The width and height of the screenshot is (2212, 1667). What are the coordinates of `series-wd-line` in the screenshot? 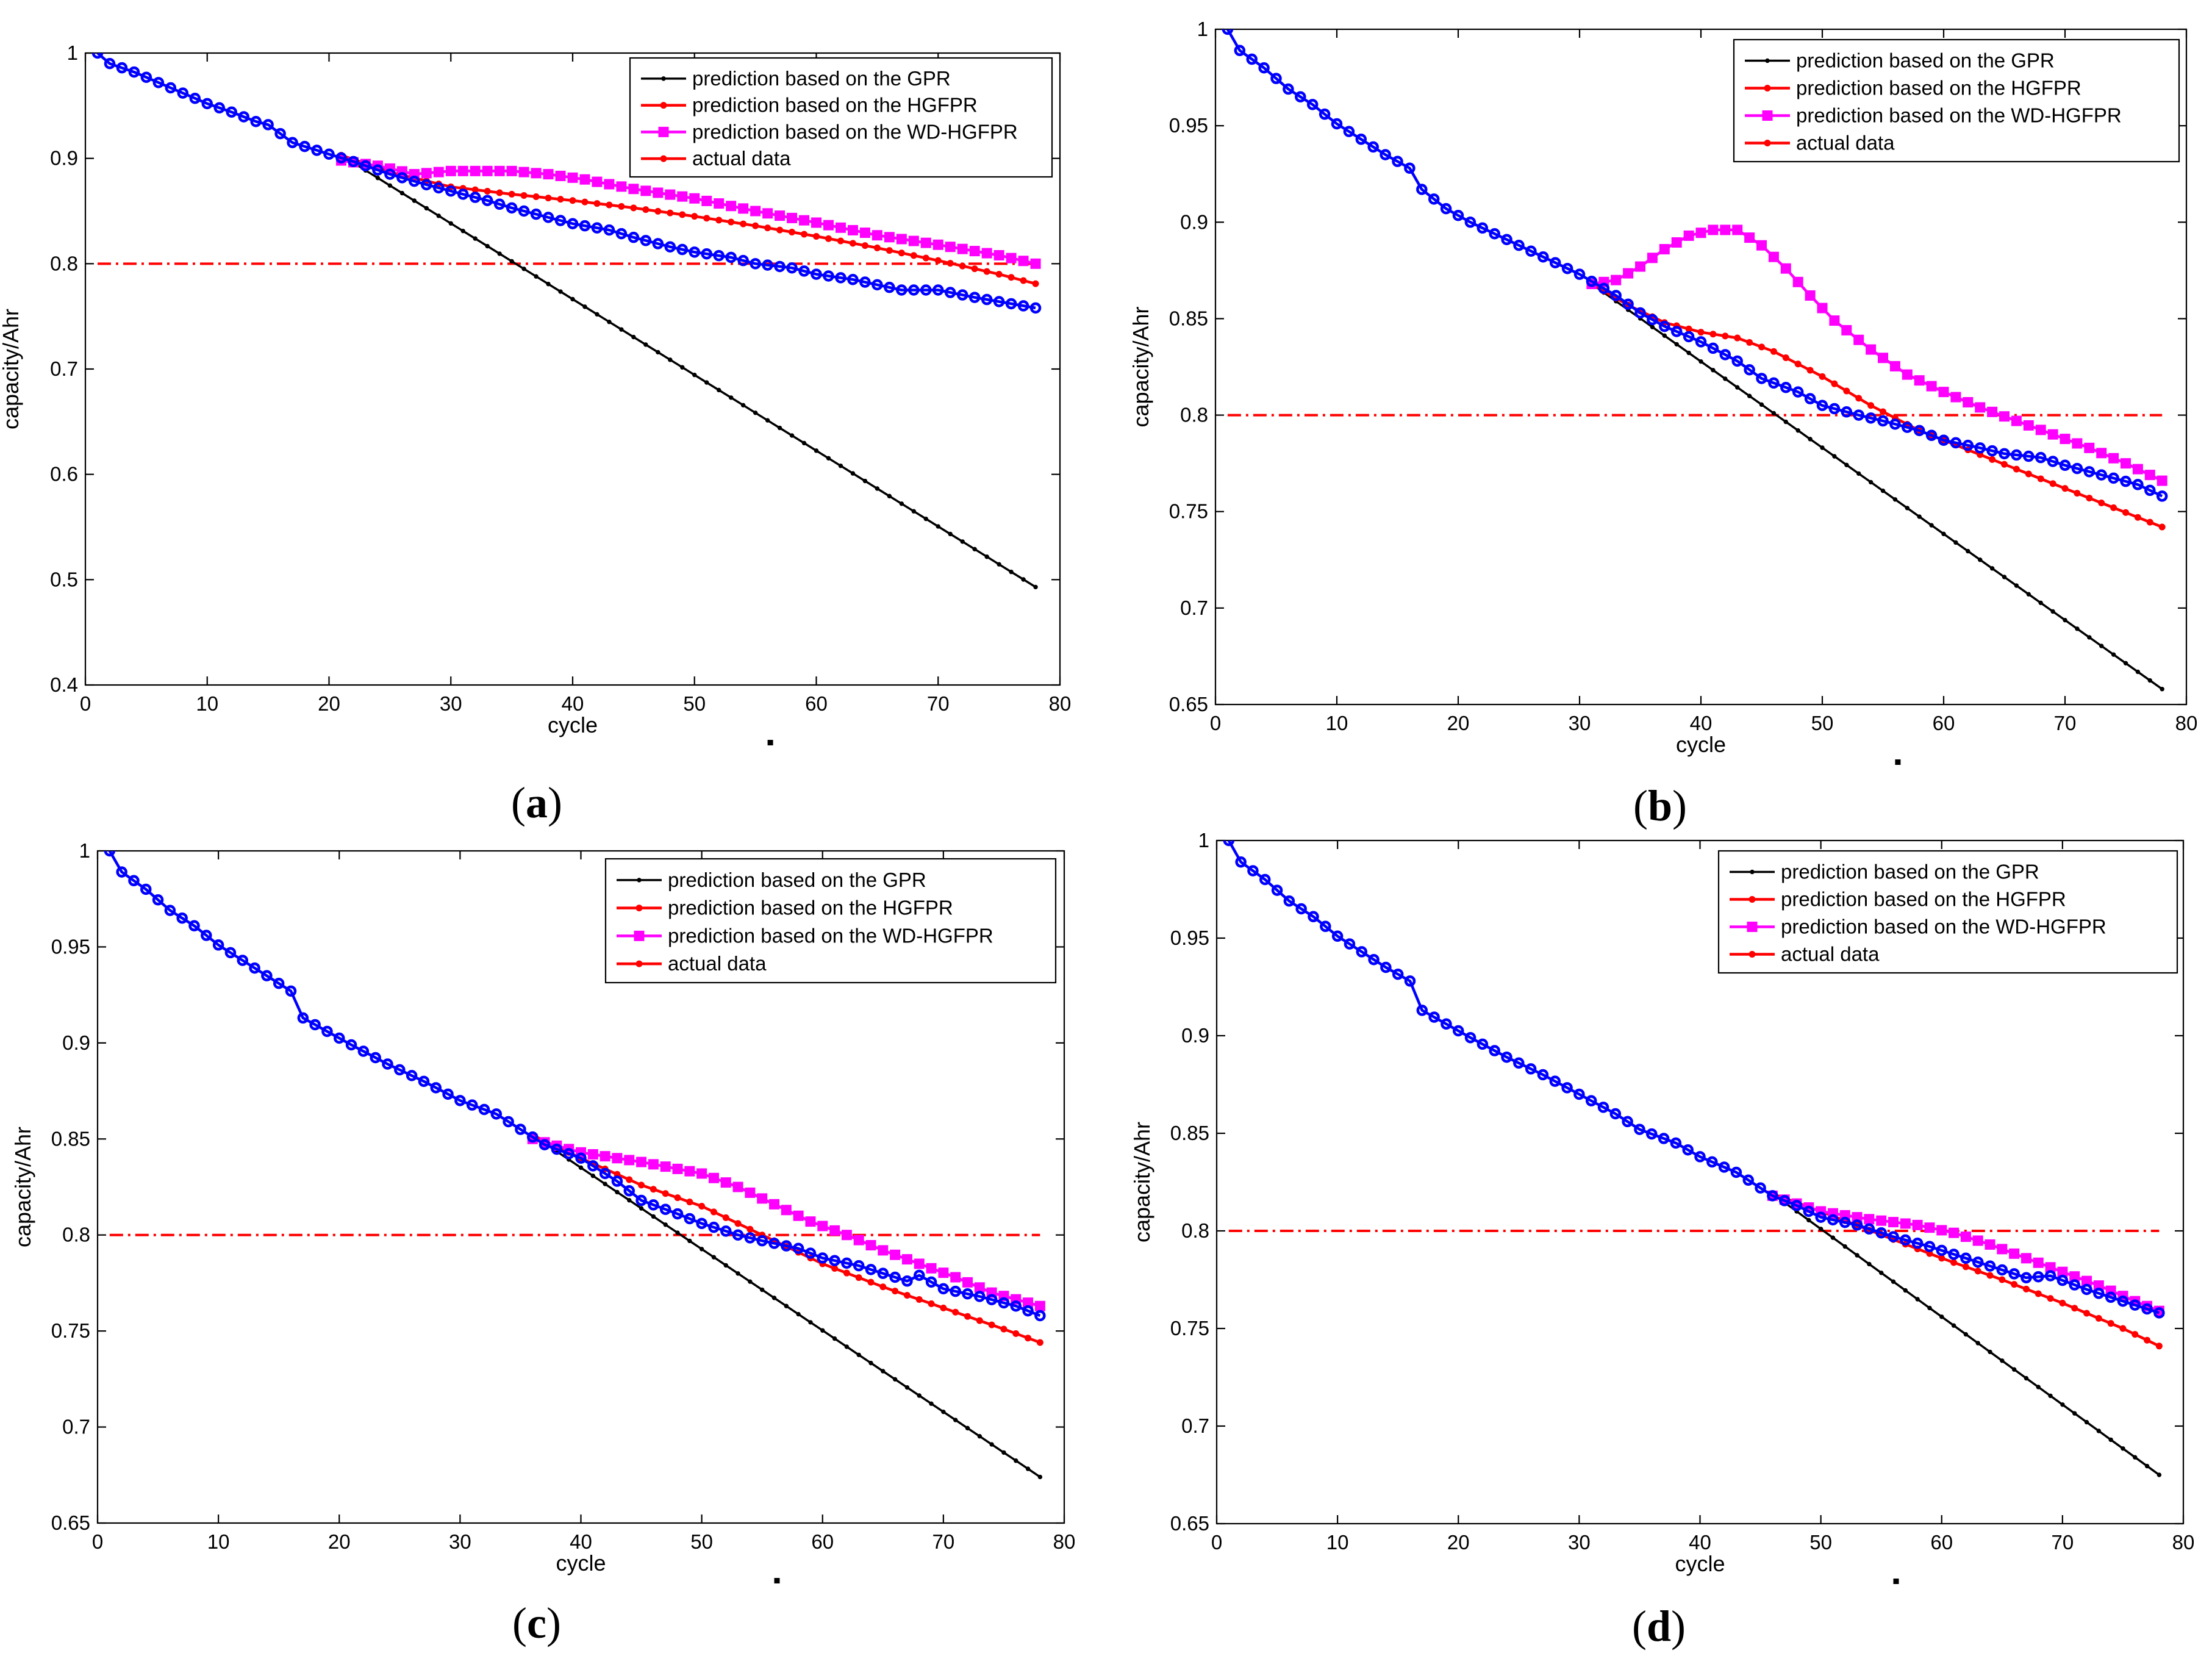 It's located at (688, 212).